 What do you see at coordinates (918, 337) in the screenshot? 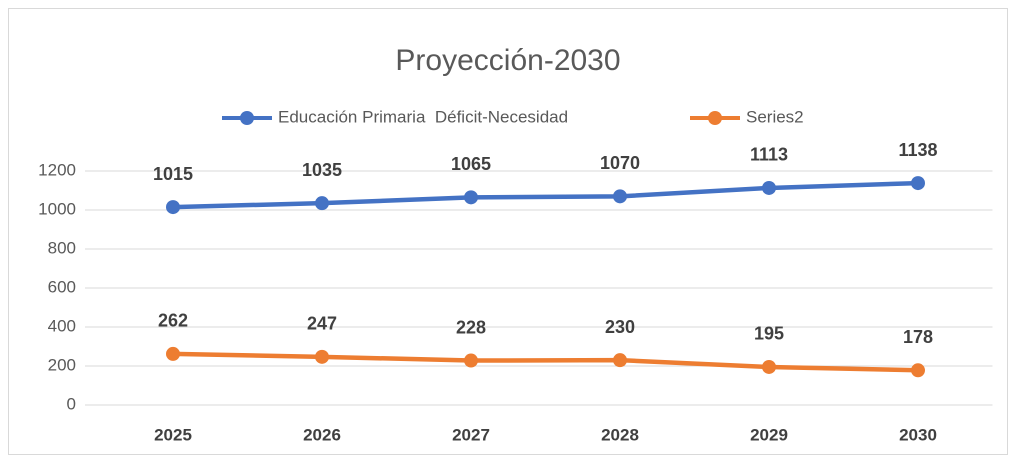
I see `data-label: 178` at bounding box center [918, 337].